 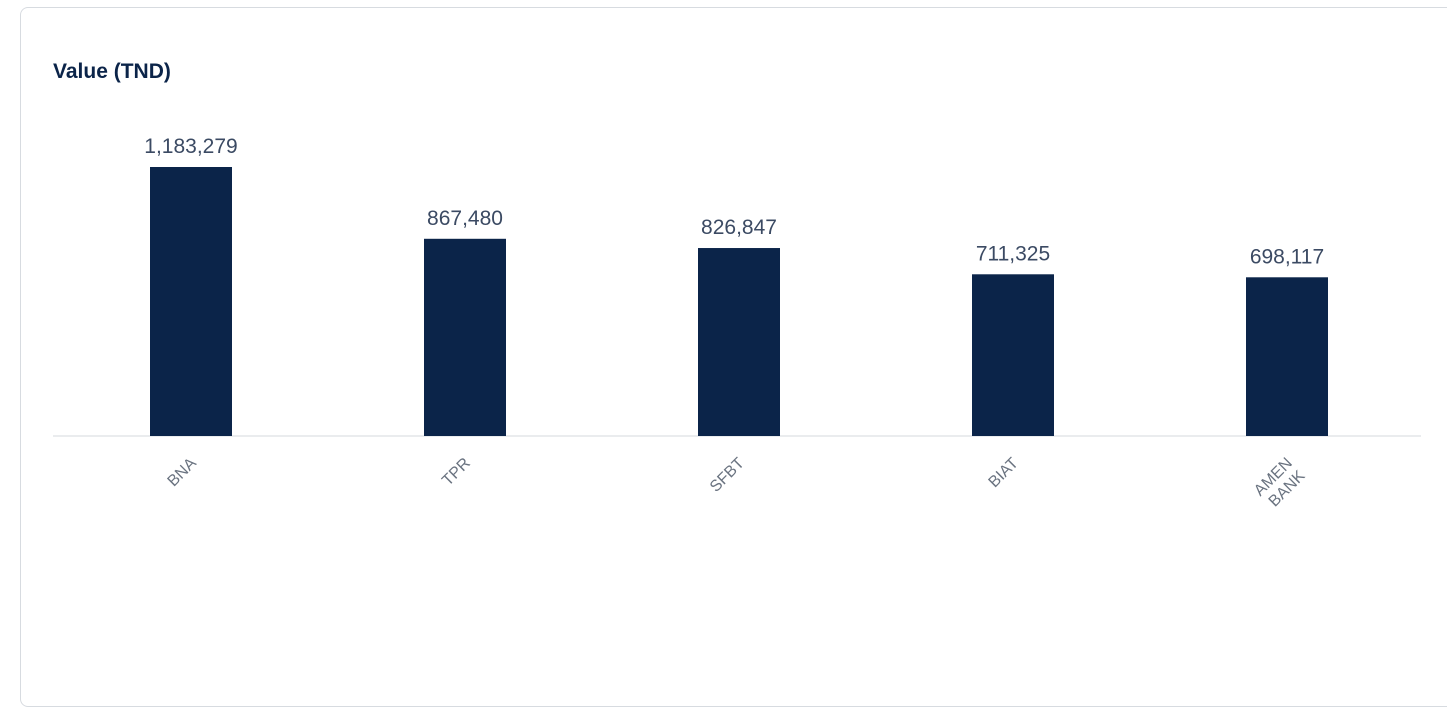 What do you see at coordinates (739, 342) in the screenshot?
I see `bar-sfbt` at bounding box center [739, 342].